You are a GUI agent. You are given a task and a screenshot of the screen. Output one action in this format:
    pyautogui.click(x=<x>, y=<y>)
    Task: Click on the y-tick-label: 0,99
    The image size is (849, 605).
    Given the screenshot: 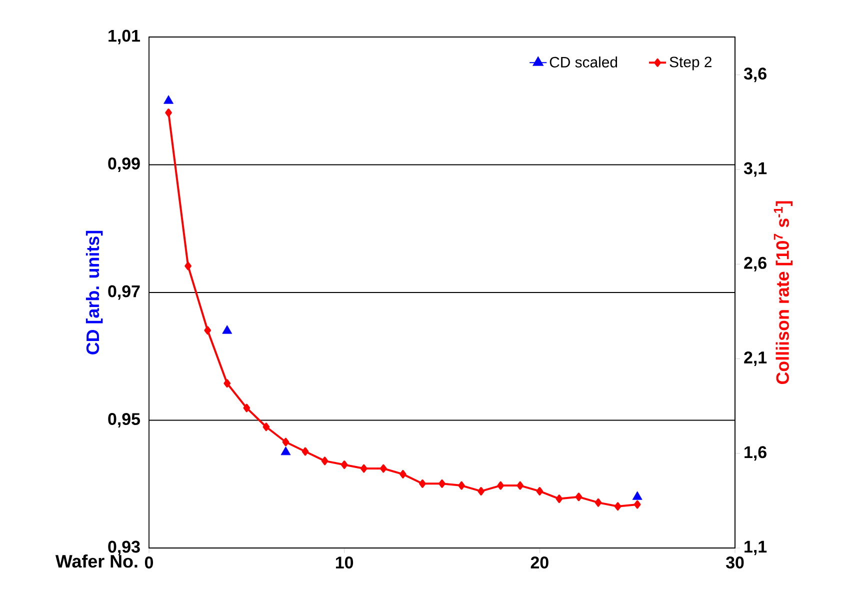 What is the action you would take?
    pyautogui.click(x=124, y=165)
    